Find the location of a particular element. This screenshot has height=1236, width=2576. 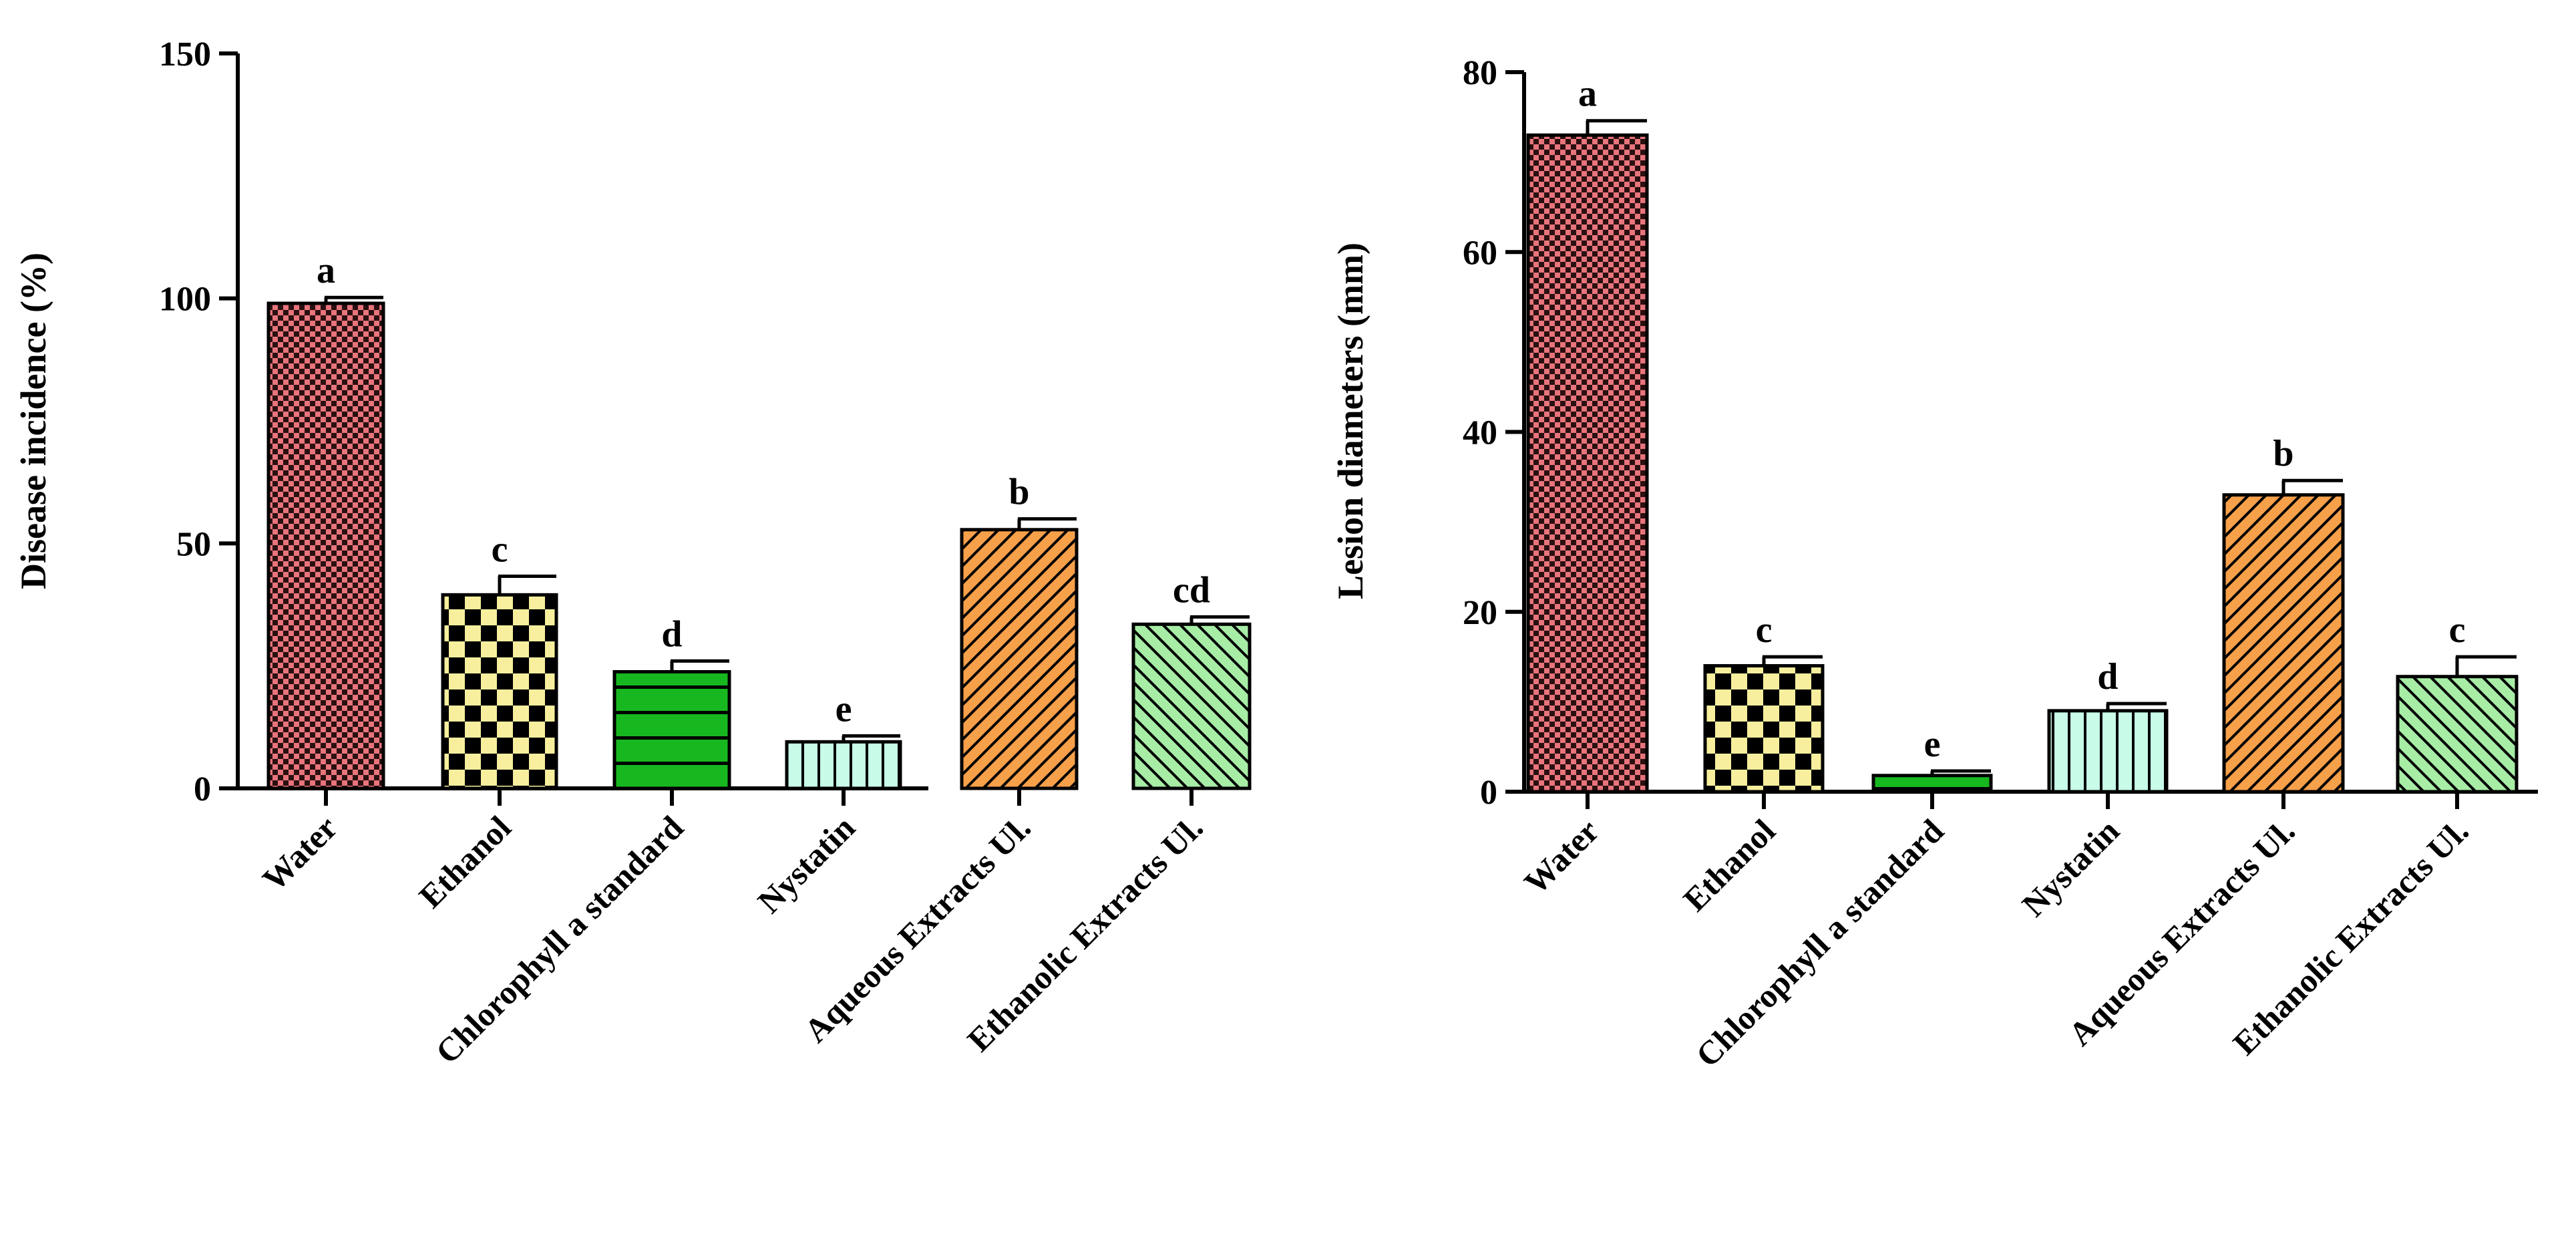

y-tick-label: 150 is located at coordinates (185, 54).